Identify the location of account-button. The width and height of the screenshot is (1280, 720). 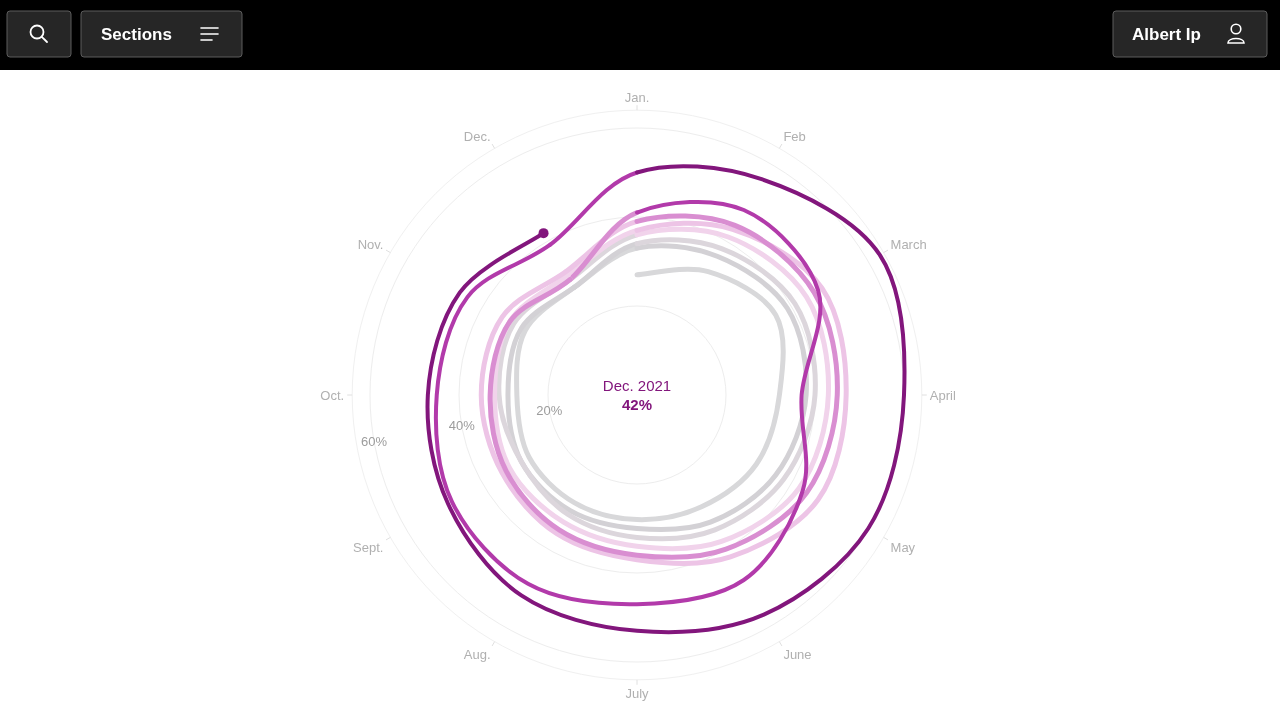
(1190, 34).